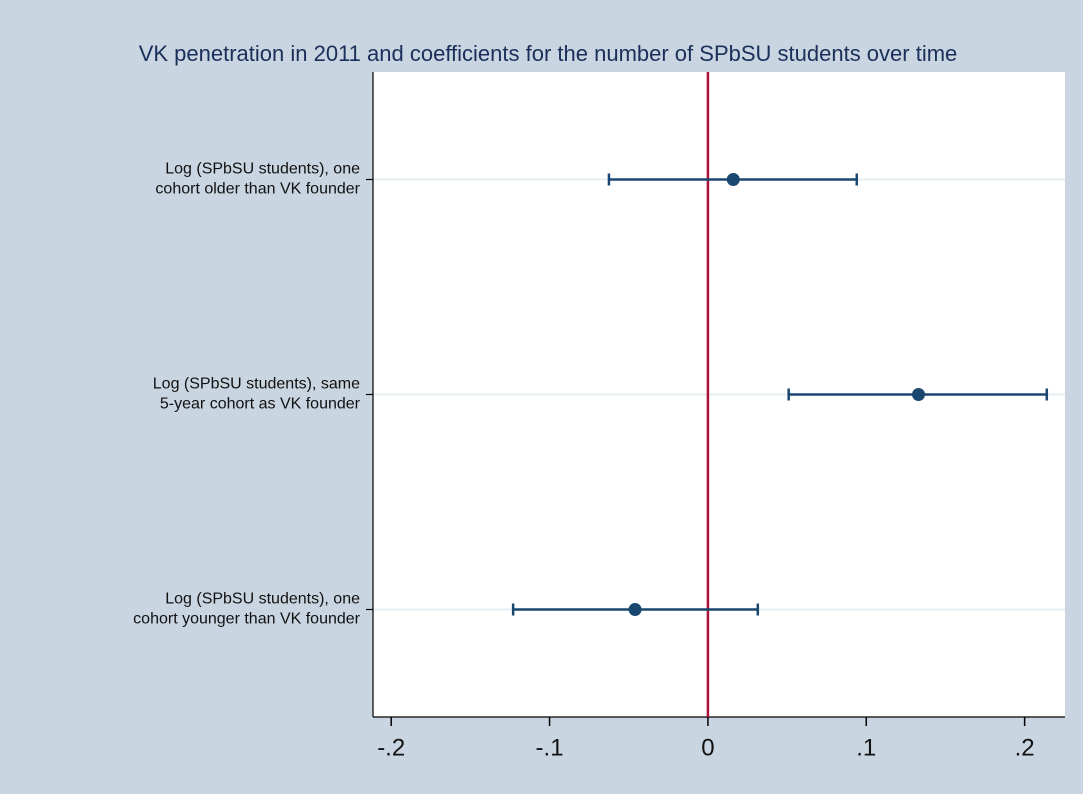 The image size is (1083, 794). I want to click on y-tick-label: cohort younger than VK founder, so click(246, 619).